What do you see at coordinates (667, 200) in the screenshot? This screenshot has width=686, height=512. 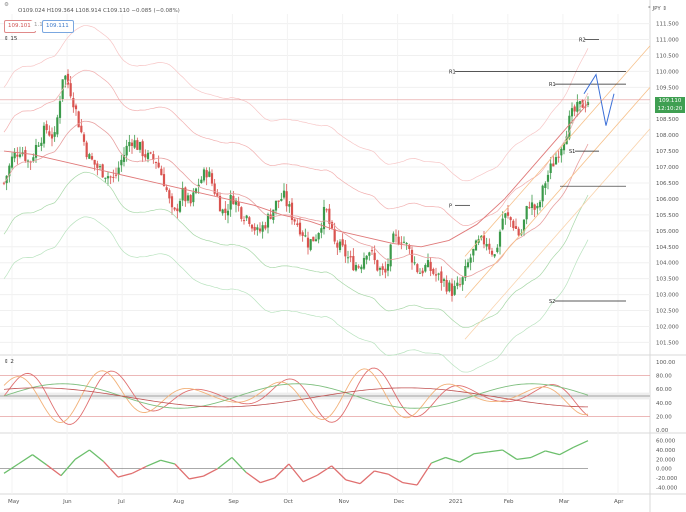 I see `y-tick-label: 106.000` at bounding box center [667, 200].